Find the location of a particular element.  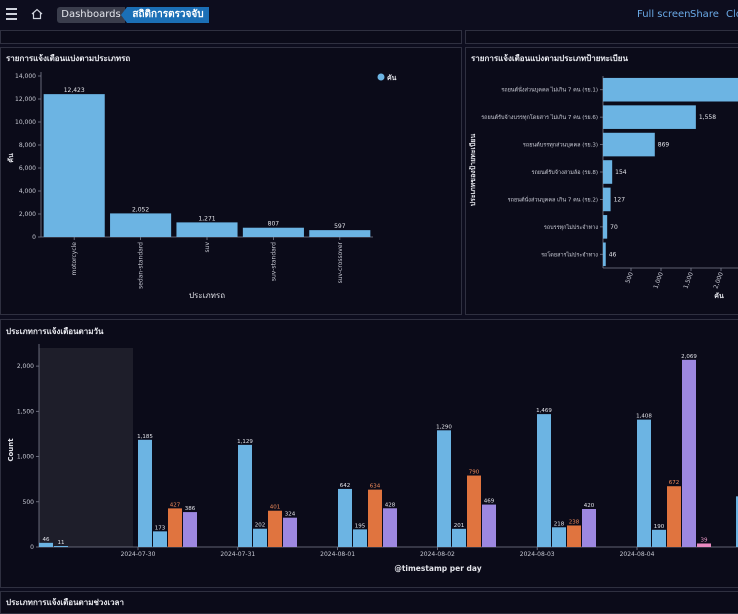

panel-by-time: ประเภทการแจ้งเตือนตามช่วงเวลา is located at coordinates (369, 602).